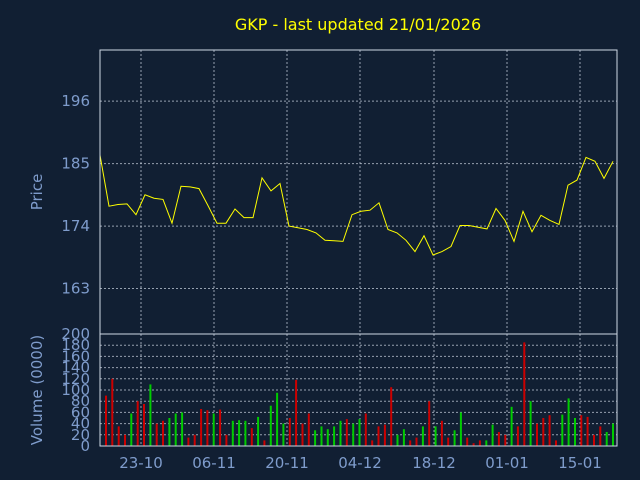 The width and height of the screenshot is (640, 480). What do you see at coordinates (80, 435) in the screenshot?
I see `volume-y-tick: 20` at bounding box center [80, 435].